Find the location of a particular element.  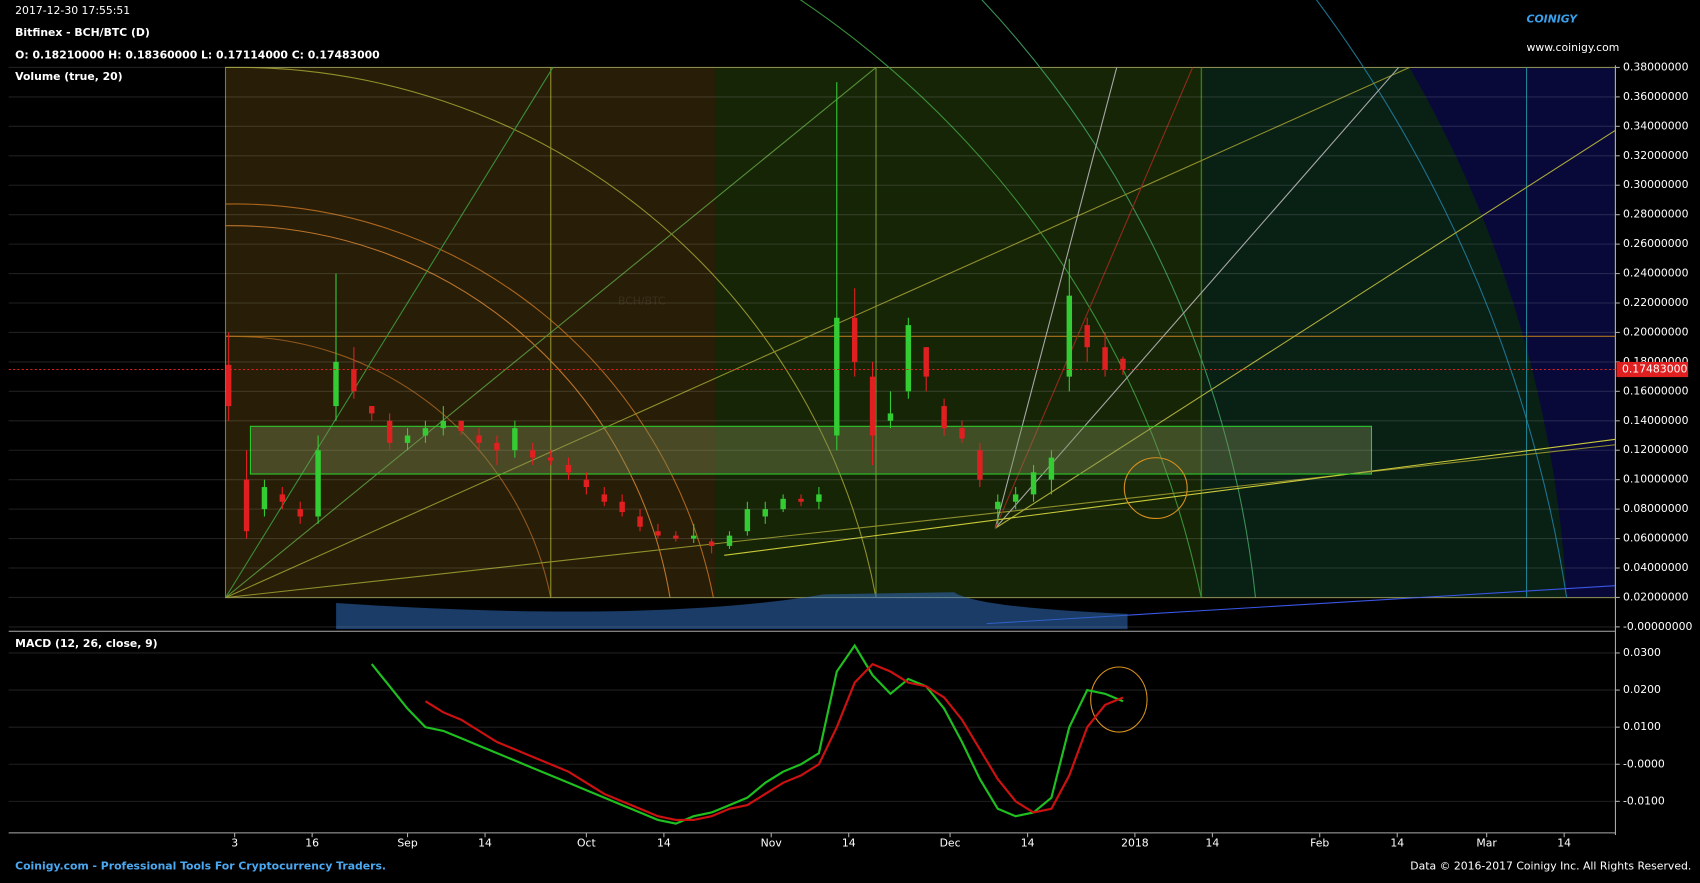

y-tick-label: 0.0200 is located at coordinates (1642, 689).